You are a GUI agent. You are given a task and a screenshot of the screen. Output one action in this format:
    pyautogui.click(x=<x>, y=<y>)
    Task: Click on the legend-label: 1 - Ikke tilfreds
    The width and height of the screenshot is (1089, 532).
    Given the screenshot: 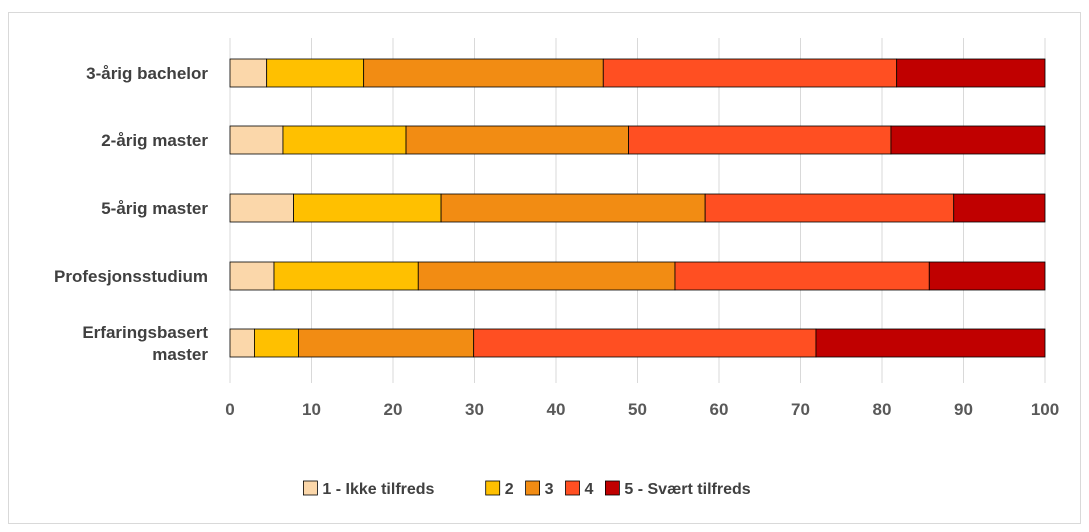 What is the action you would take?
    pyautogui.click(x=378, y=489)
    